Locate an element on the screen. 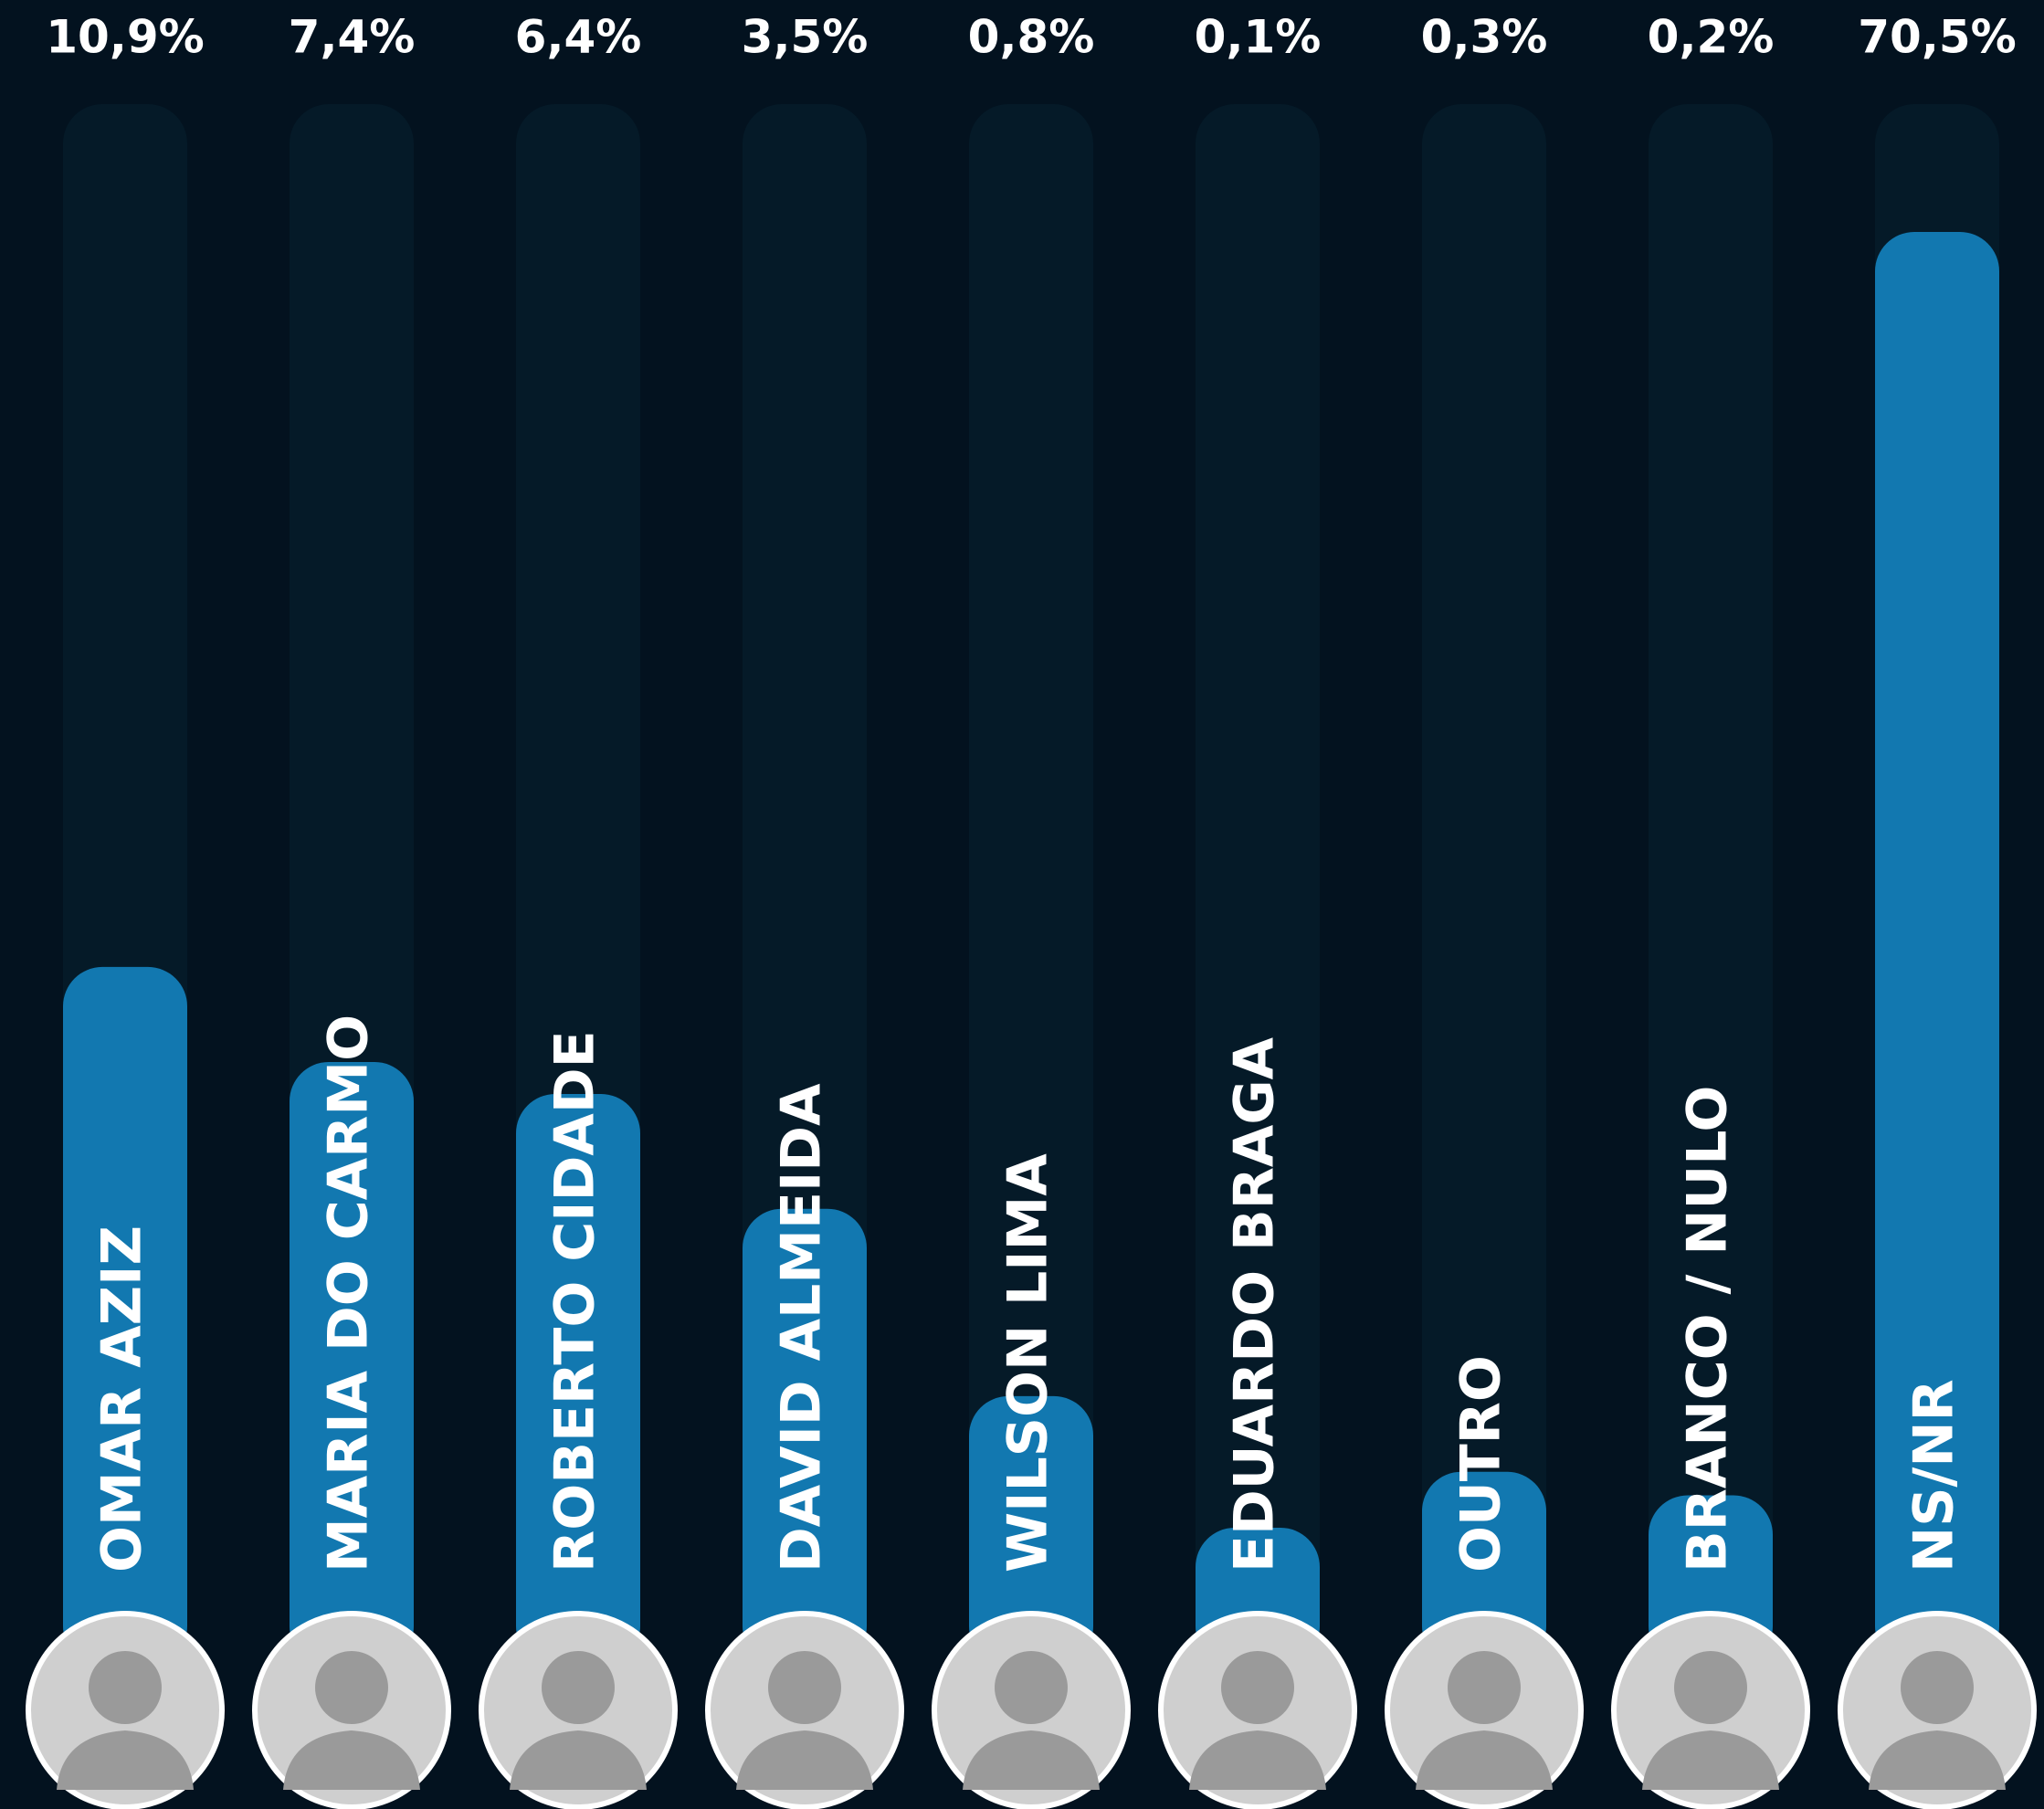  value-label: 70,5% is located at coordinates (1937, 37).